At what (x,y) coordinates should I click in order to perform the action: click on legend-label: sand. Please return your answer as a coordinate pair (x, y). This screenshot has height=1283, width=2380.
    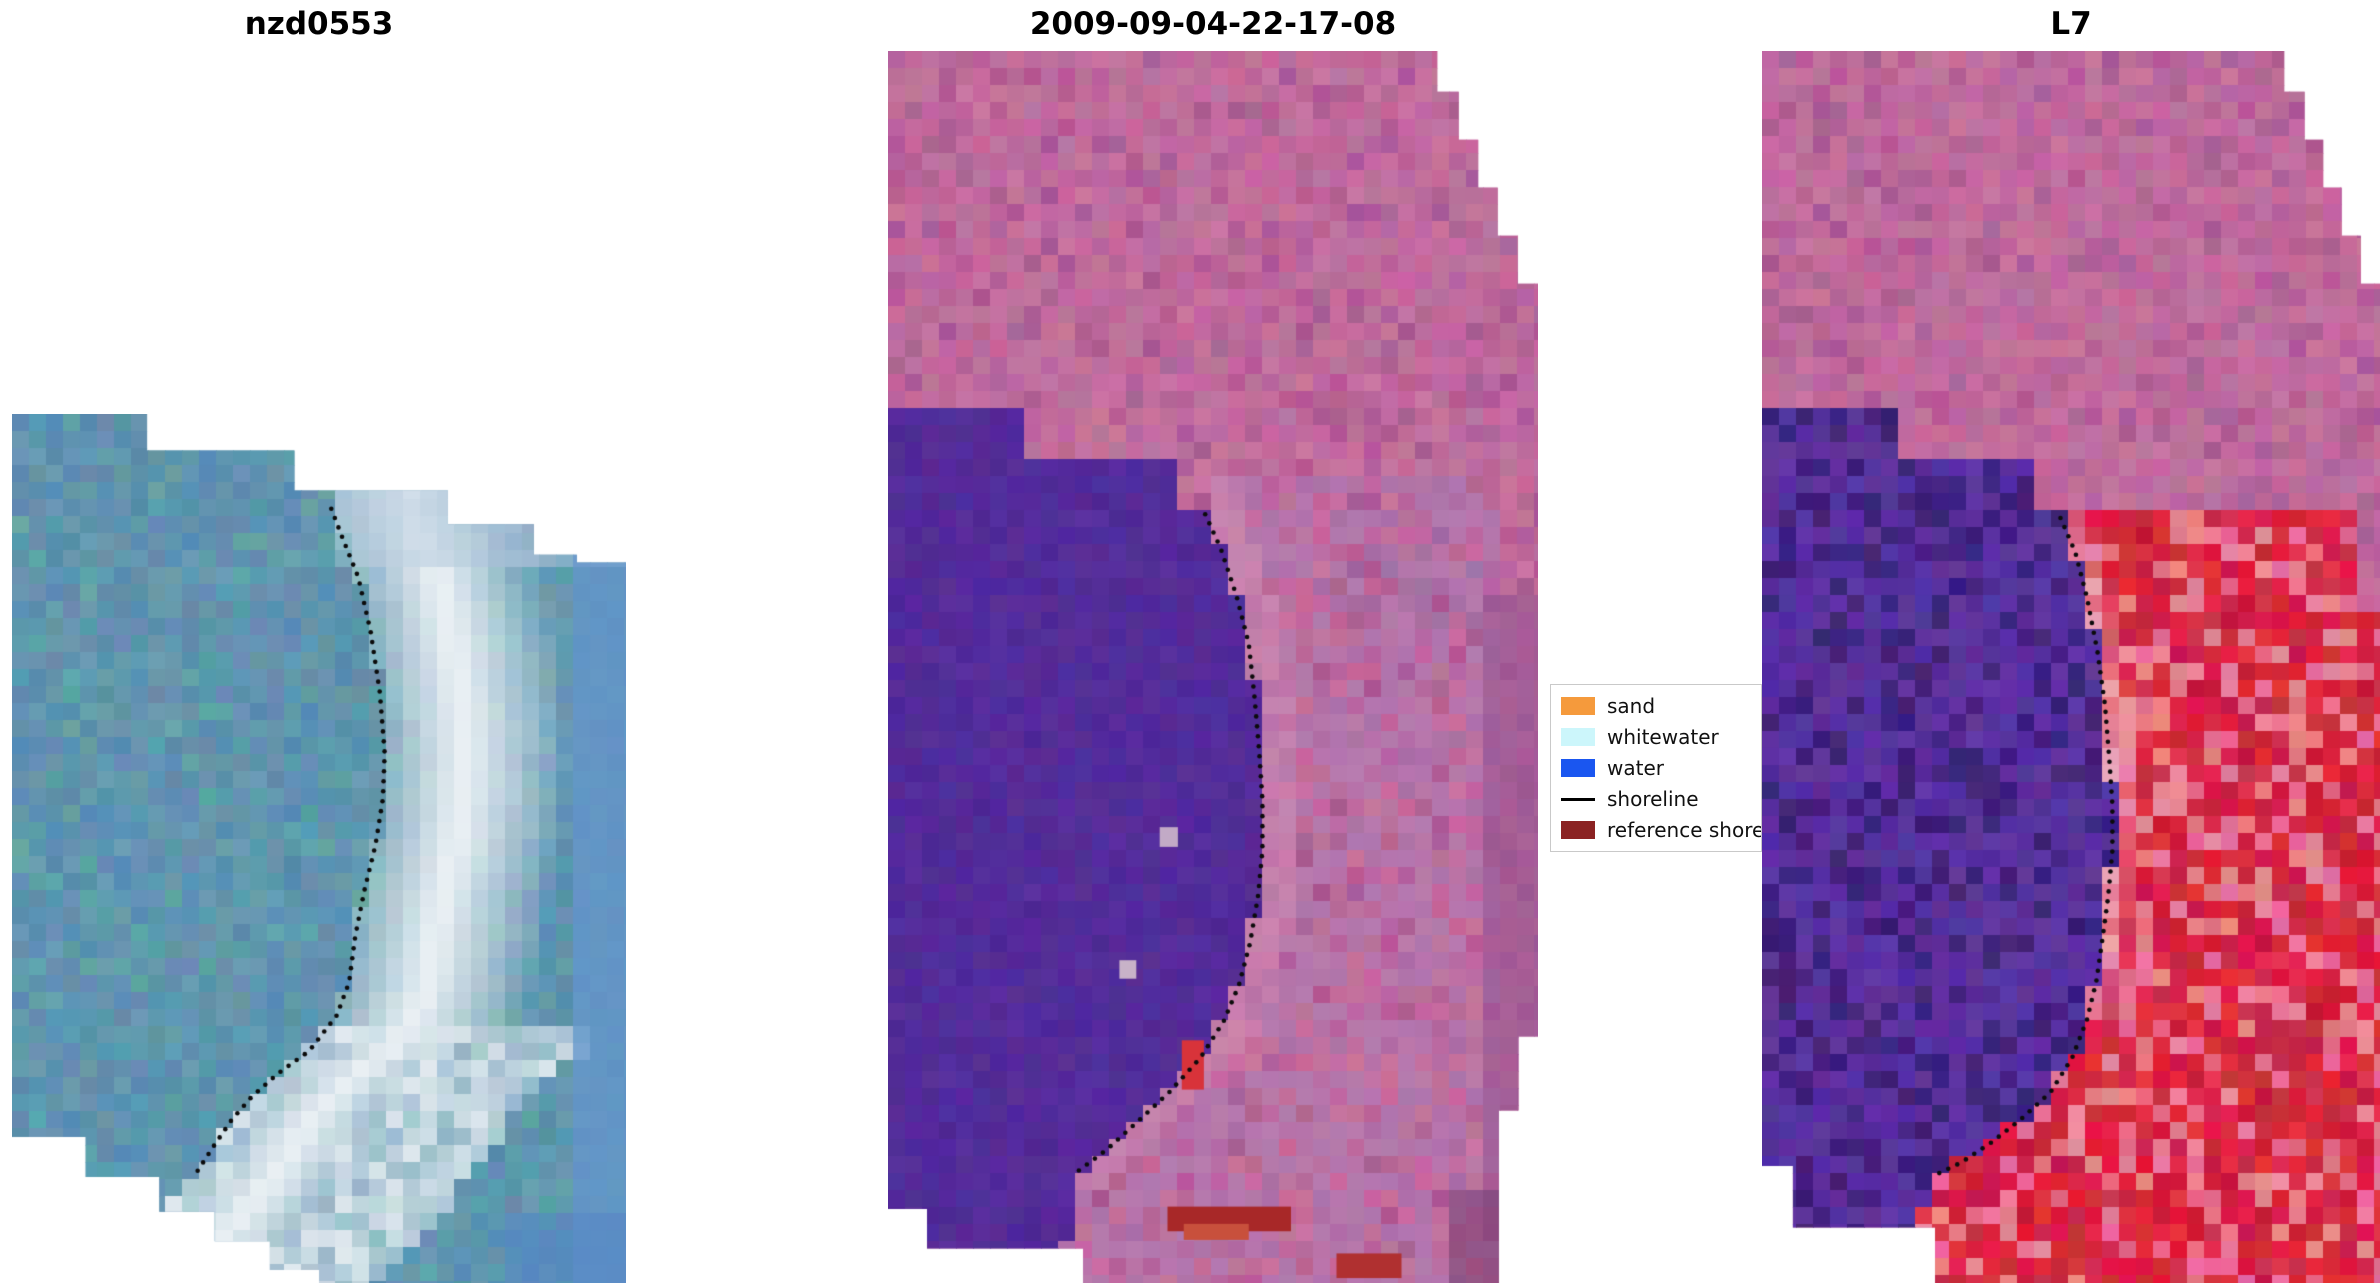
    Looking at the image, I should click on (1631, 706).